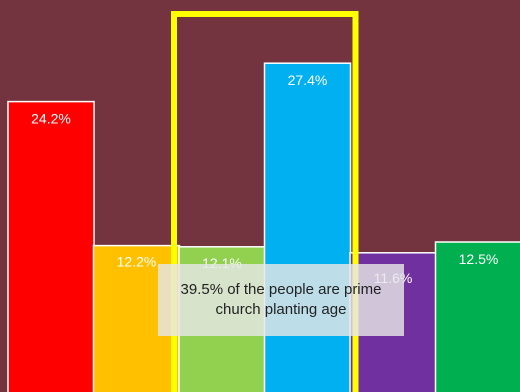 This screenshot has width=520, height=392. Describe the element at coordinates (308, 80) in the screenshot. I see `bar-value-label-4: 27.4%` at that location.